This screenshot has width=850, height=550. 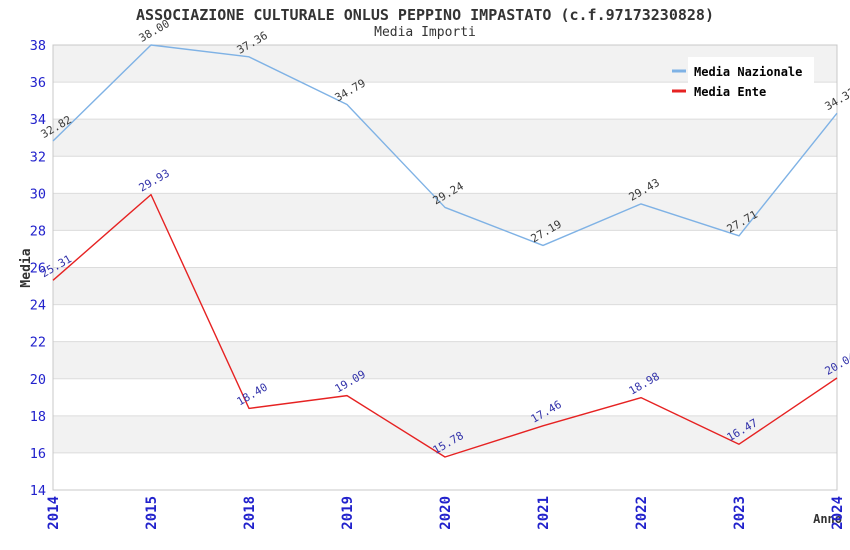 I want to click on y-tick-label: 22, so click(x=38, y=343).